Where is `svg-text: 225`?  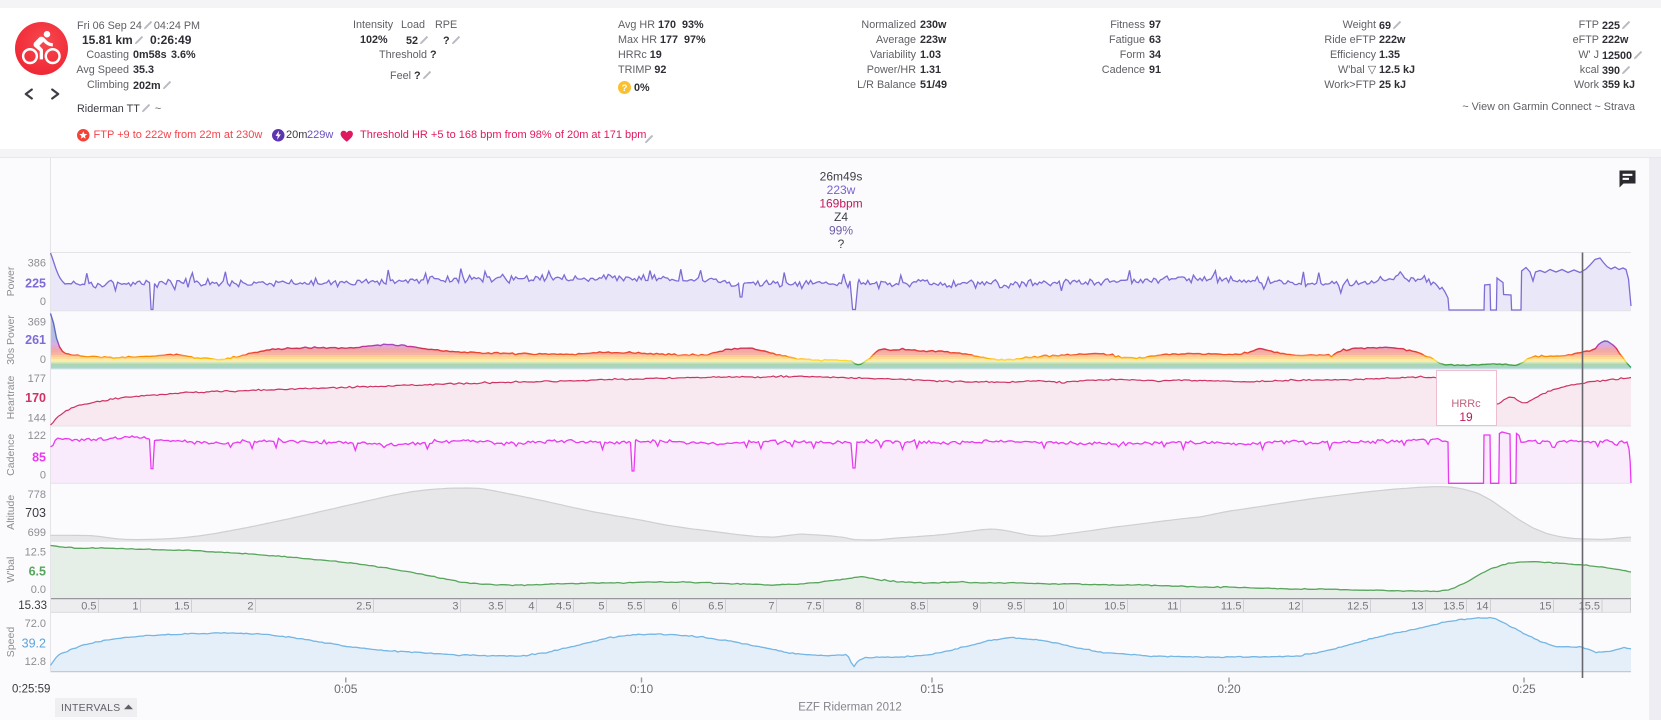 svg-text: 225 is located at coordinates (35, 283).